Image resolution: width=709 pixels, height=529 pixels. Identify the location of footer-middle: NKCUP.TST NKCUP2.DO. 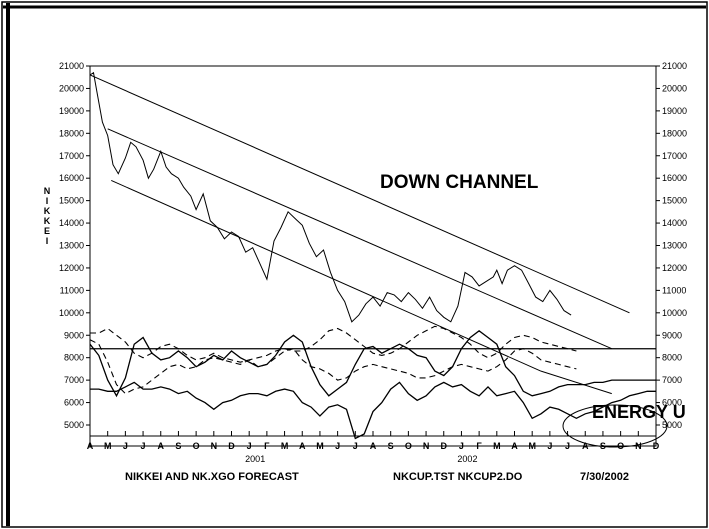
(458, 477).